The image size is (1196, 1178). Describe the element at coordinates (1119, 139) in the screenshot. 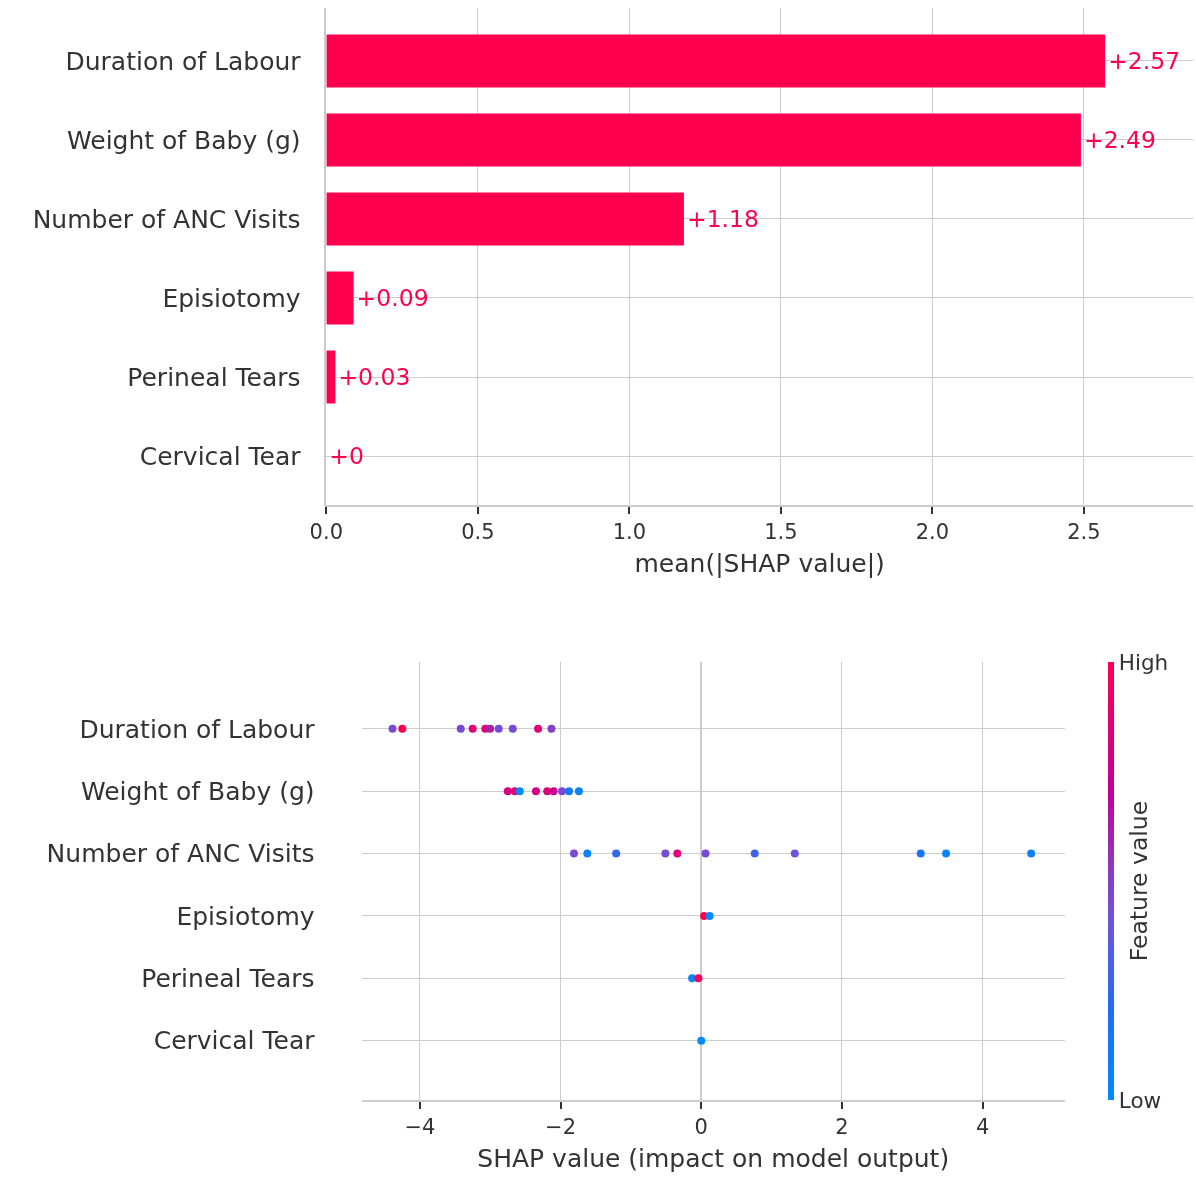

I see `data-label: +2.49` at that location.